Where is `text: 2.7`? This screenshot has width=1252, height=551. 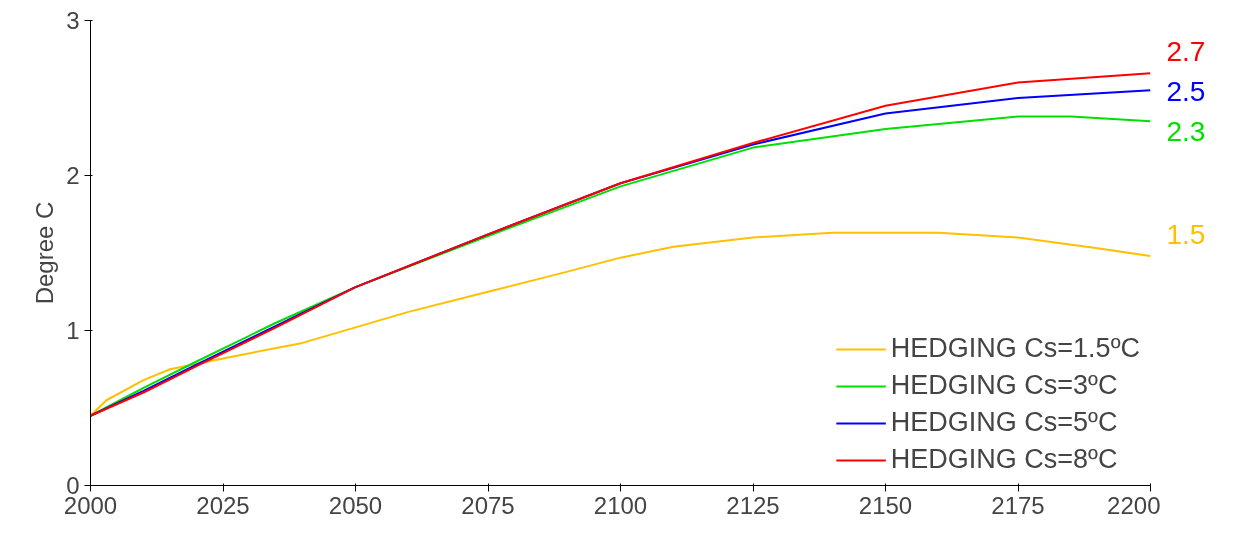 text: 2.7 is located at coordinates (1186, 51).